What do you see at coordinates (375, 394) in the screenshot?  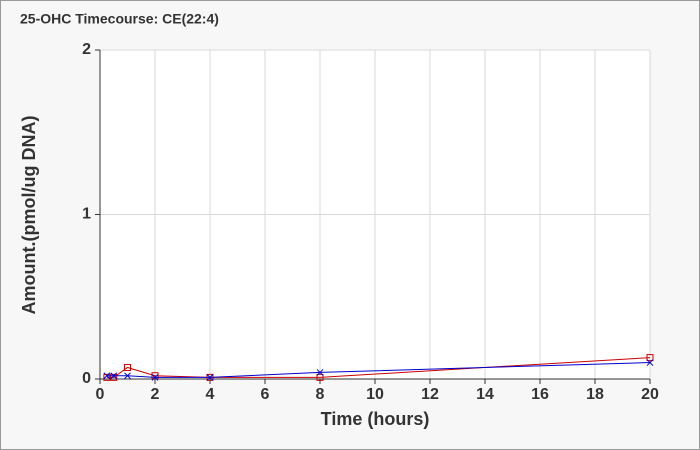 I see `x-tick-label: 10` at bounding box center [375, 394].